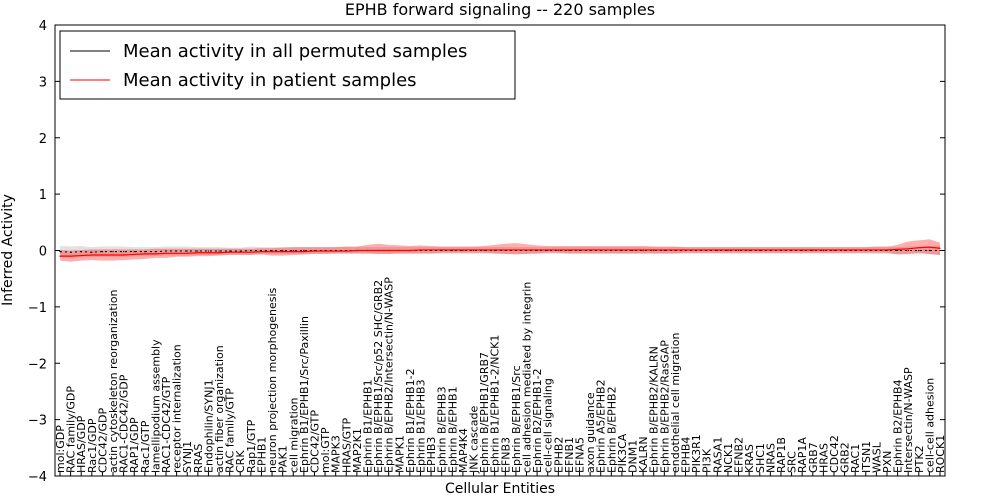 Image resolution: width=1000 pixels, height=500 pixels. What do you see at coordinates (102, 440) in the screenshot?
I see `x-tick-label: CDC42/GDP` at bounding box center [102, 440].